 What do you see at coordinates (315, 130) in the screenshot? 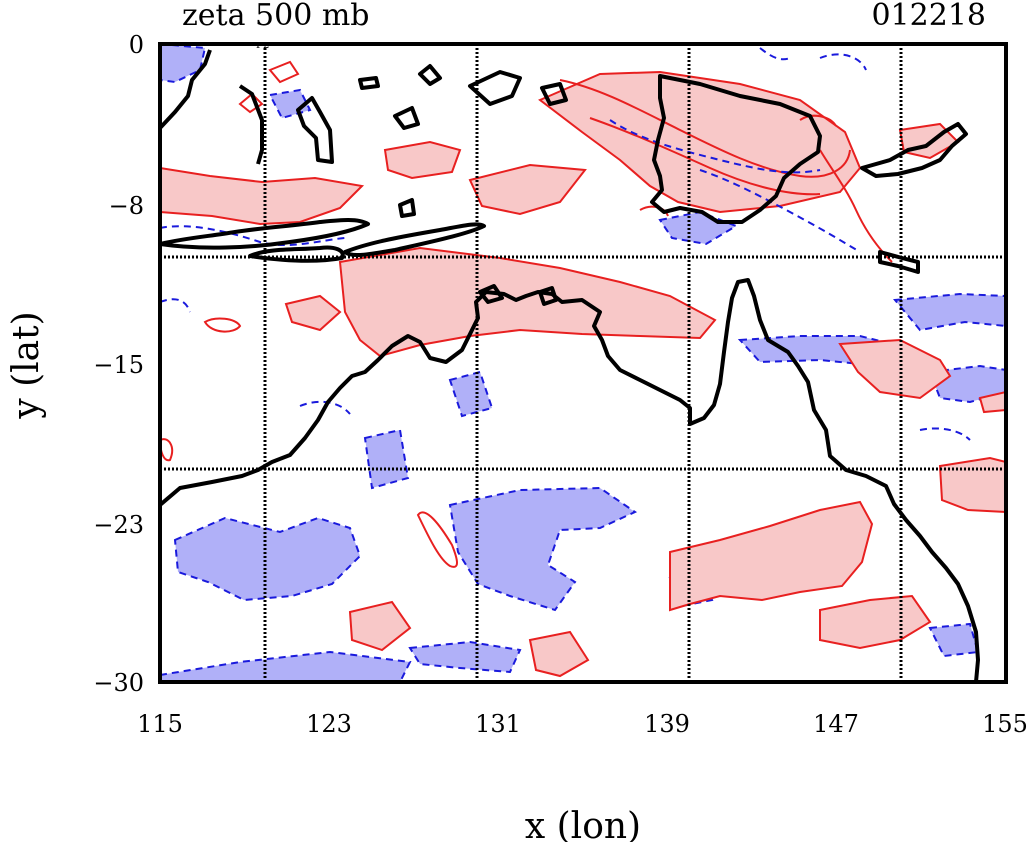
I see `coastline-halmahera` at bounding box center [315, 130].